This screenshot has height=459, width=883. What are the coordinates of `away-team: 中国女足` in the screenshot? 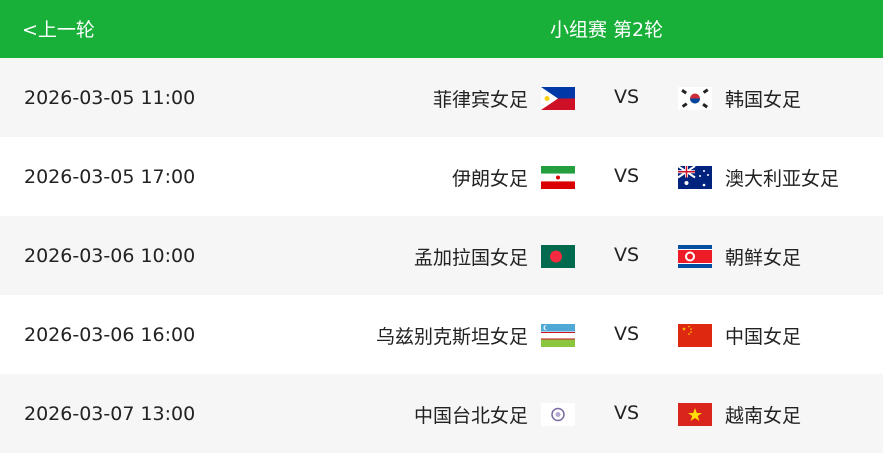 It's located at (763, 337).